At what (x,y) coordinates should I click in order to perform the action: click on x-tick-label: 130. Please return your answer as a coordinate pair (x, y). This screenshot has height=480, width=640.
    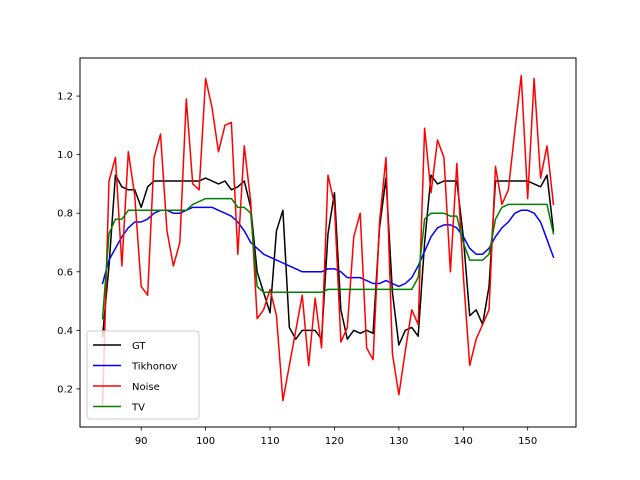
    Looking at the image, I should click on (398, 441).